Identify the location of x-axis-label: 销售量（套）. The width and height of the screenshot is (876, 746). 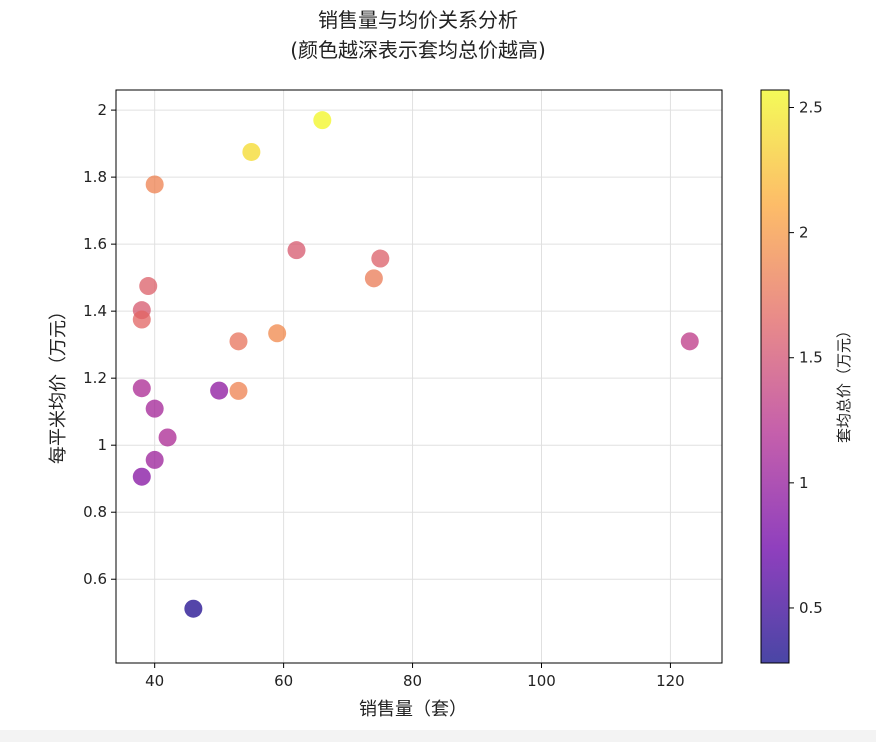
(413, 709).